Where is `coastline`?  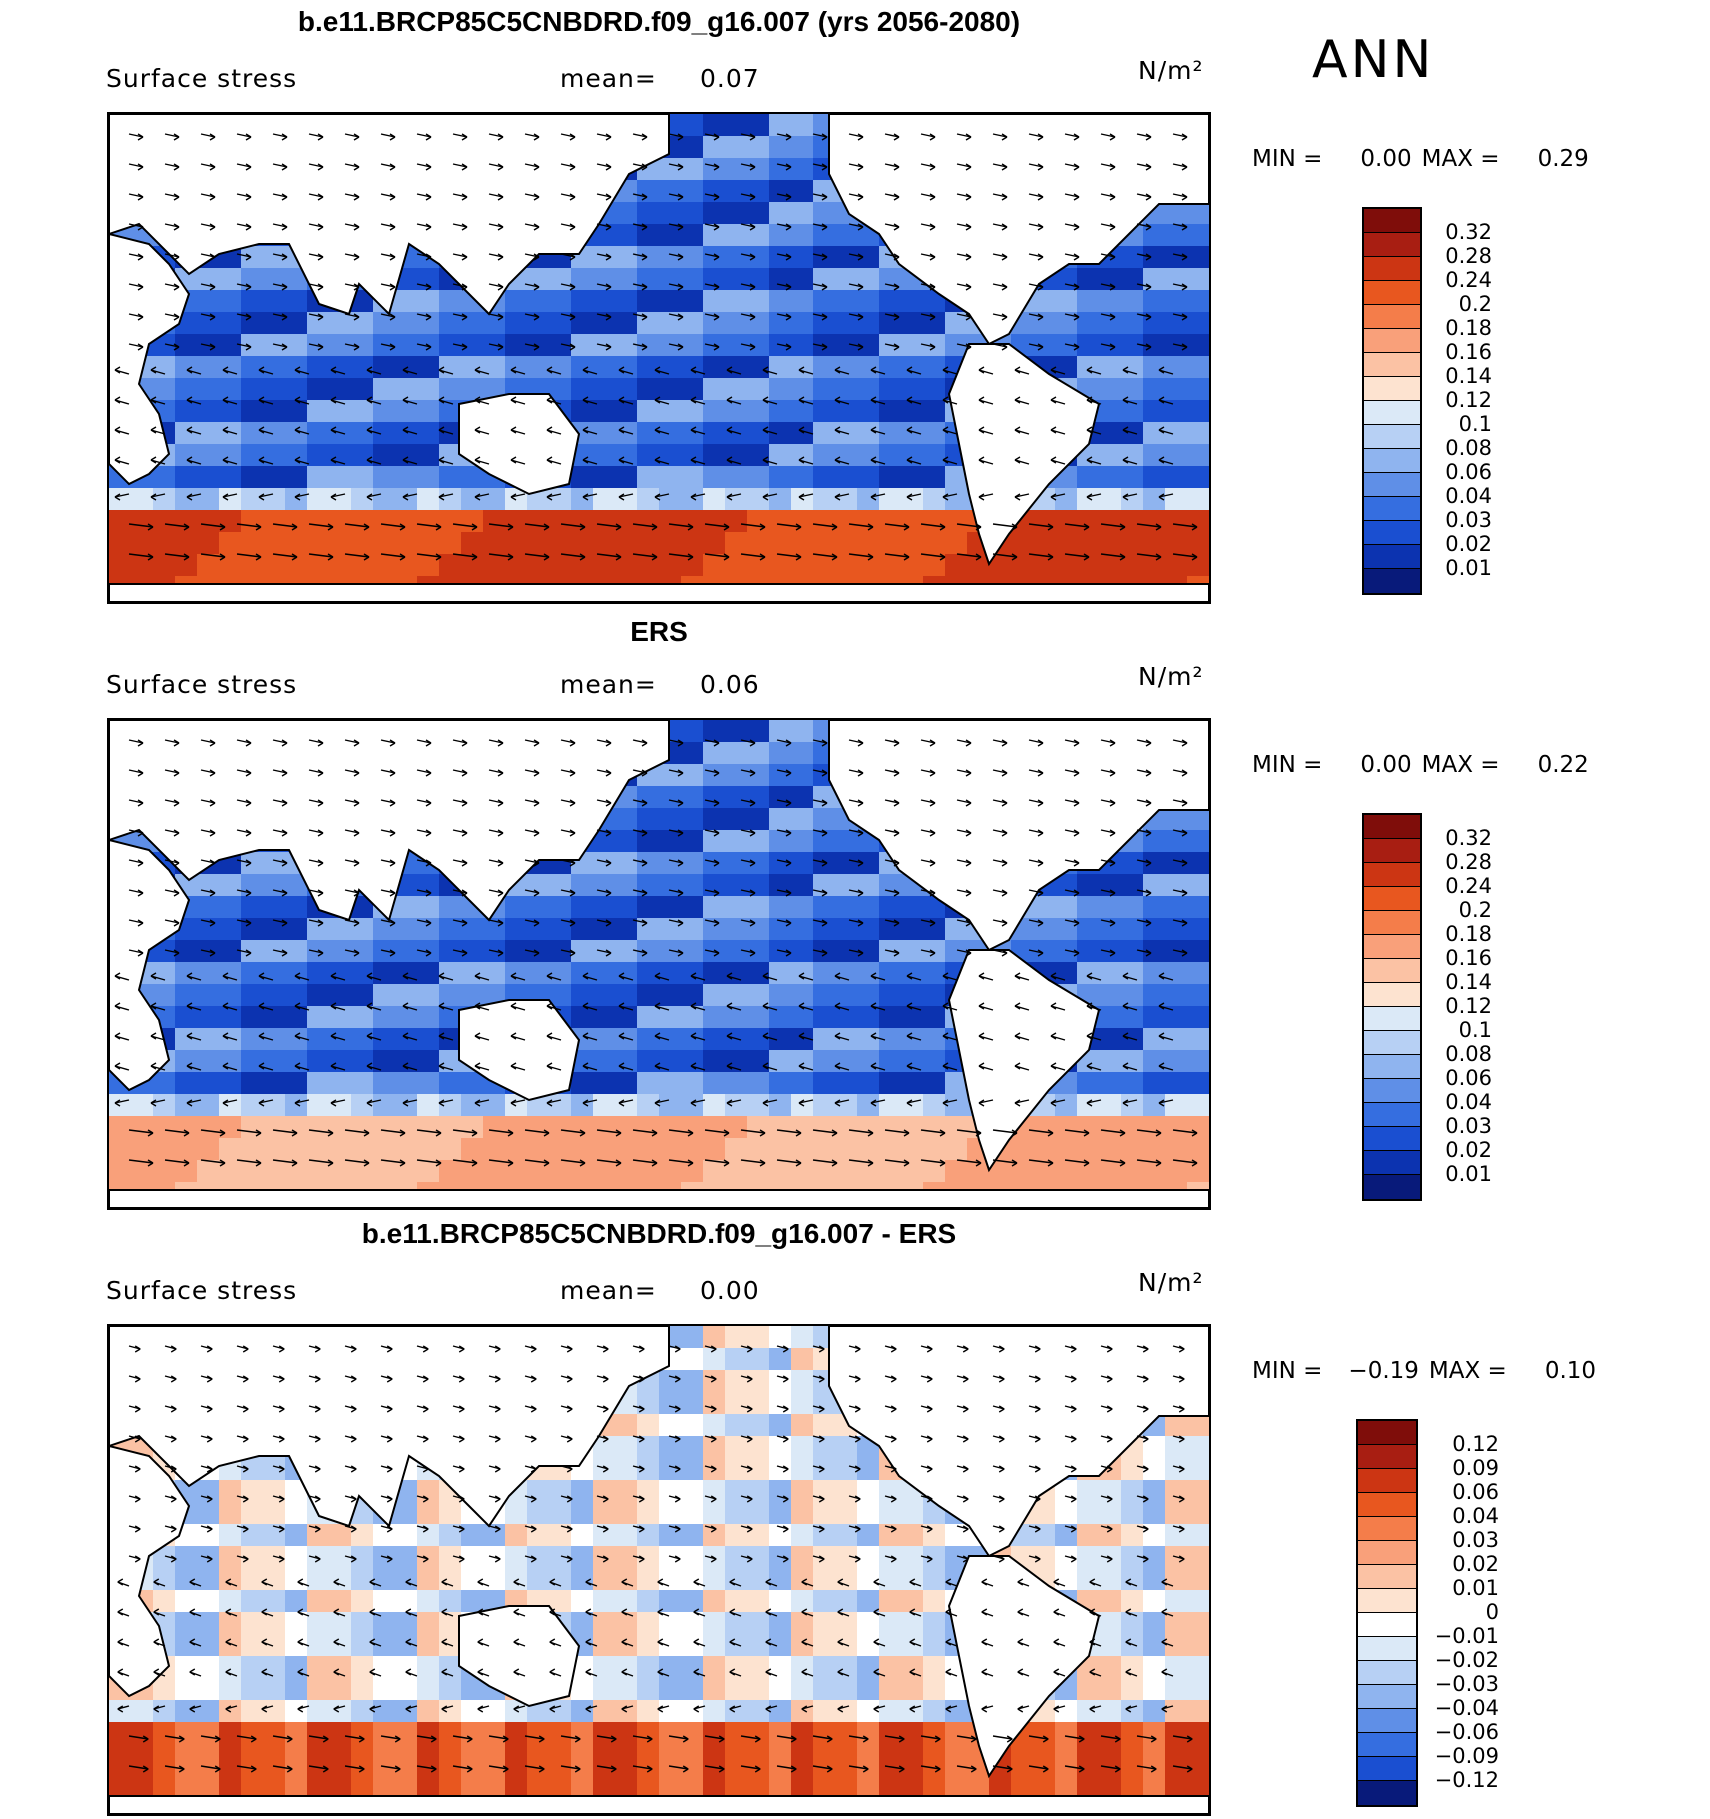 coastline is located at coordinates (389, 215).